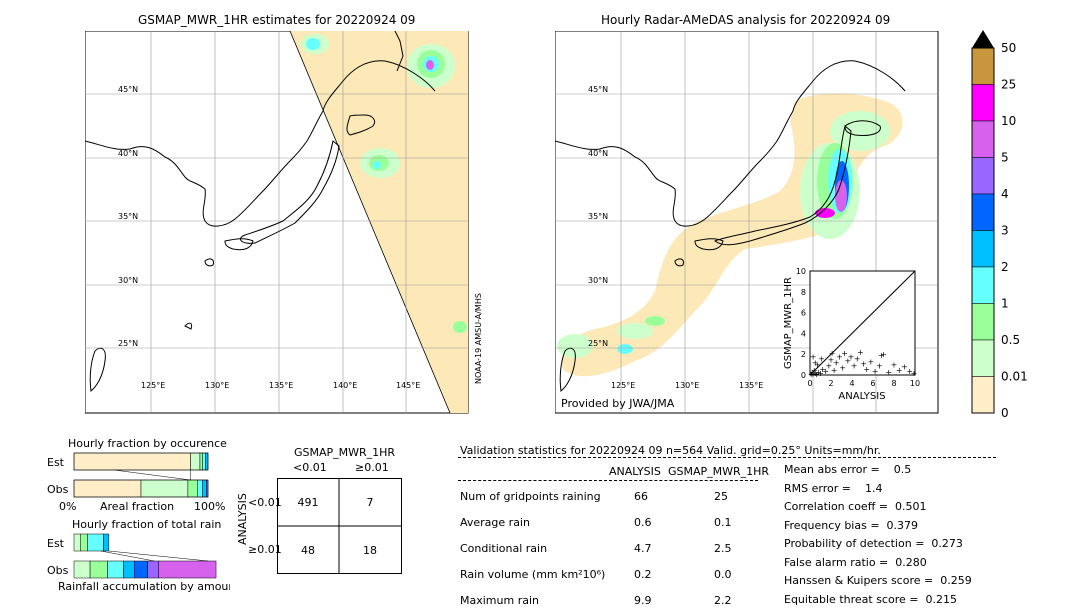 Image resolution: width=1080 pixels, height=612 pixels. I want to click on left-lon-label: 135°E, so click(281, 385).